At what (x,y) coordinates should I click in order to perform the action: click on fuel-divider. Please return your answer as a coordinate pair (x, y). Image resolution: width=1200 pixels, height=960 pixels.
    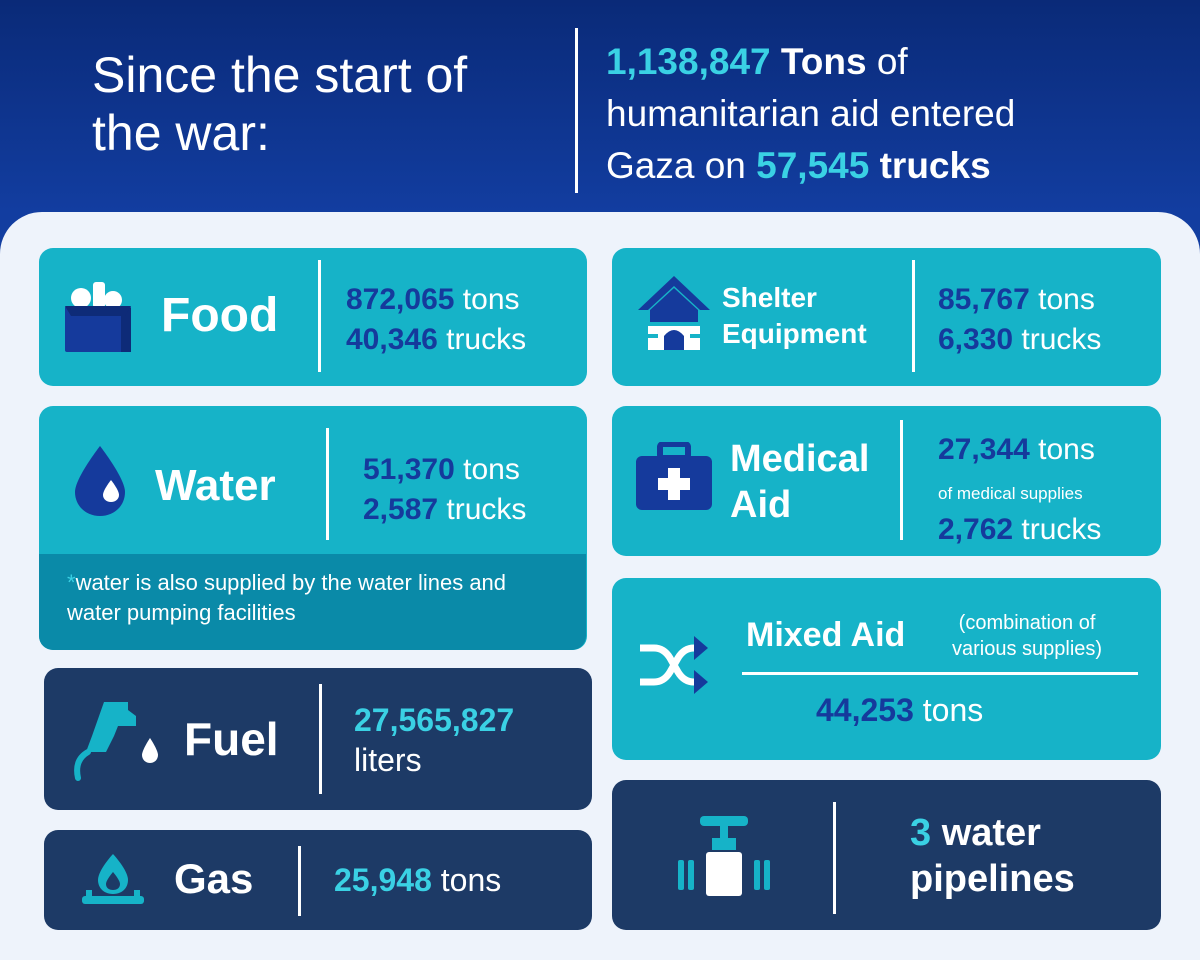
    Looking at the image, I should click on (320, 739).